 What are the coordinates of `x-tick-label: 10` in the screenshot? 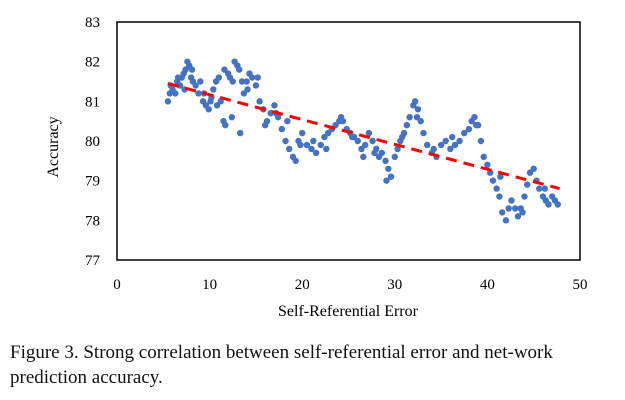 It's located at (209, 285).